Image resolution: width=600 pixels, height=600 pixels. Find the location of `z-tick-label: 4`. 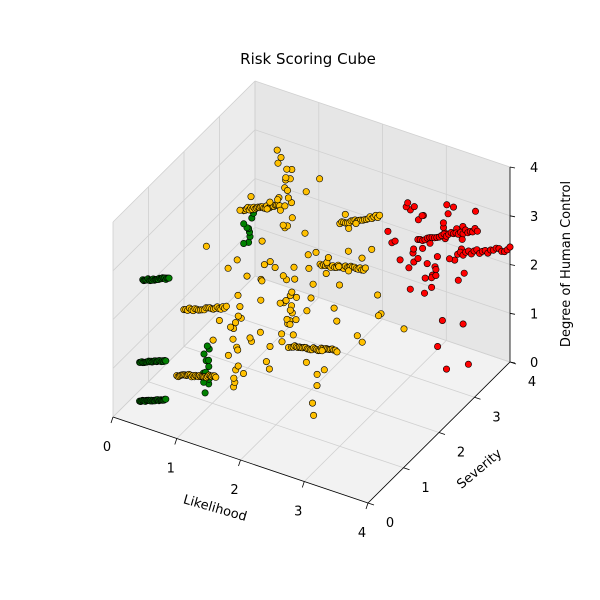

z-tick-label: 4 is located at coordinates (534, 168).